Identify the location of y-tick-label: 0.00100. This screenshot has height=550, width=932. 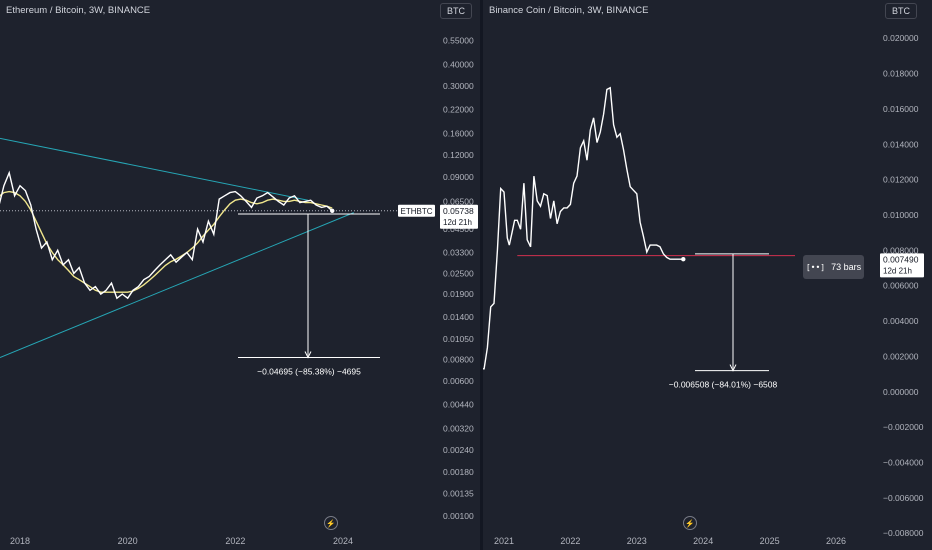
(458, 516).